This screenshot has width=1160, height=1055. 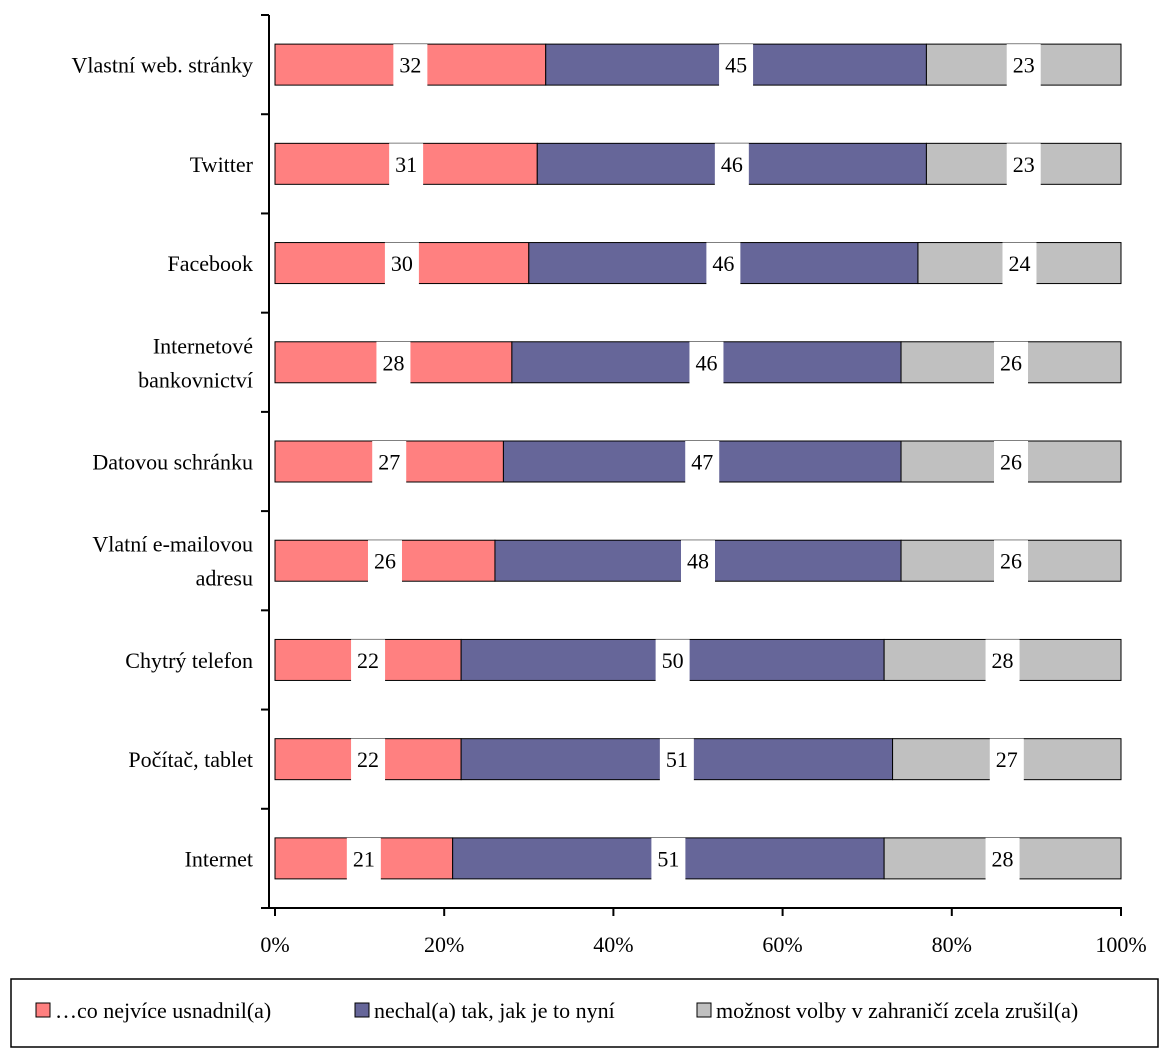 I want to click on category-label: Vlatní e-mailovou adresu, so click(x=172, y=561).